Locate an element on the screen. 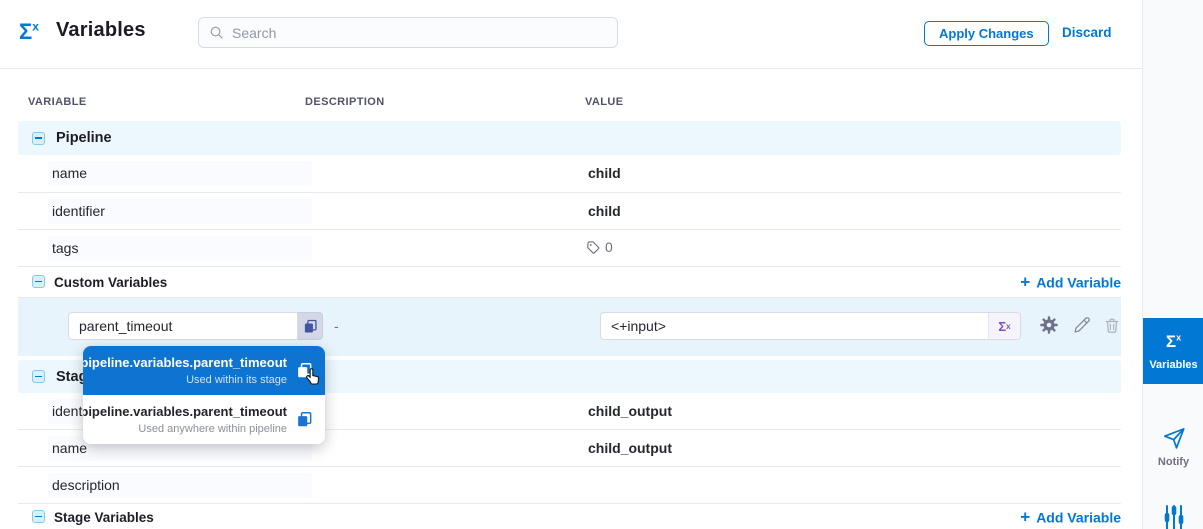  stage-variables-section-row: Stage Variables + Add Variable is located at coordinates (569, 516).